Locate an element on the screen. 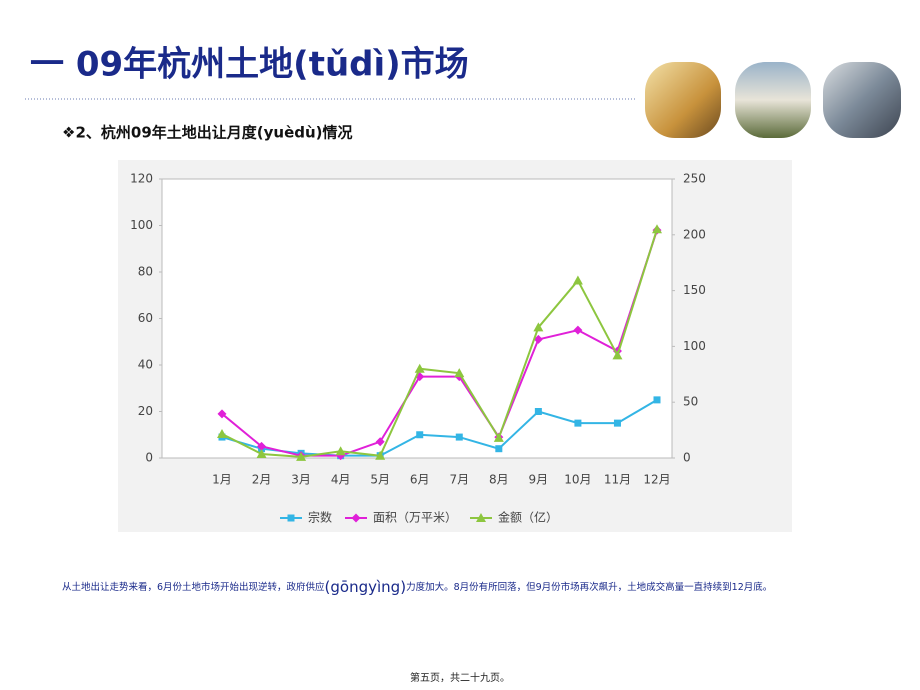 This screenshot has height=690, width=920. caption-part: 从土地出让走势来看，6月份土地市场开始出现逆转，政府供应 is located at coordinates (193, 587).